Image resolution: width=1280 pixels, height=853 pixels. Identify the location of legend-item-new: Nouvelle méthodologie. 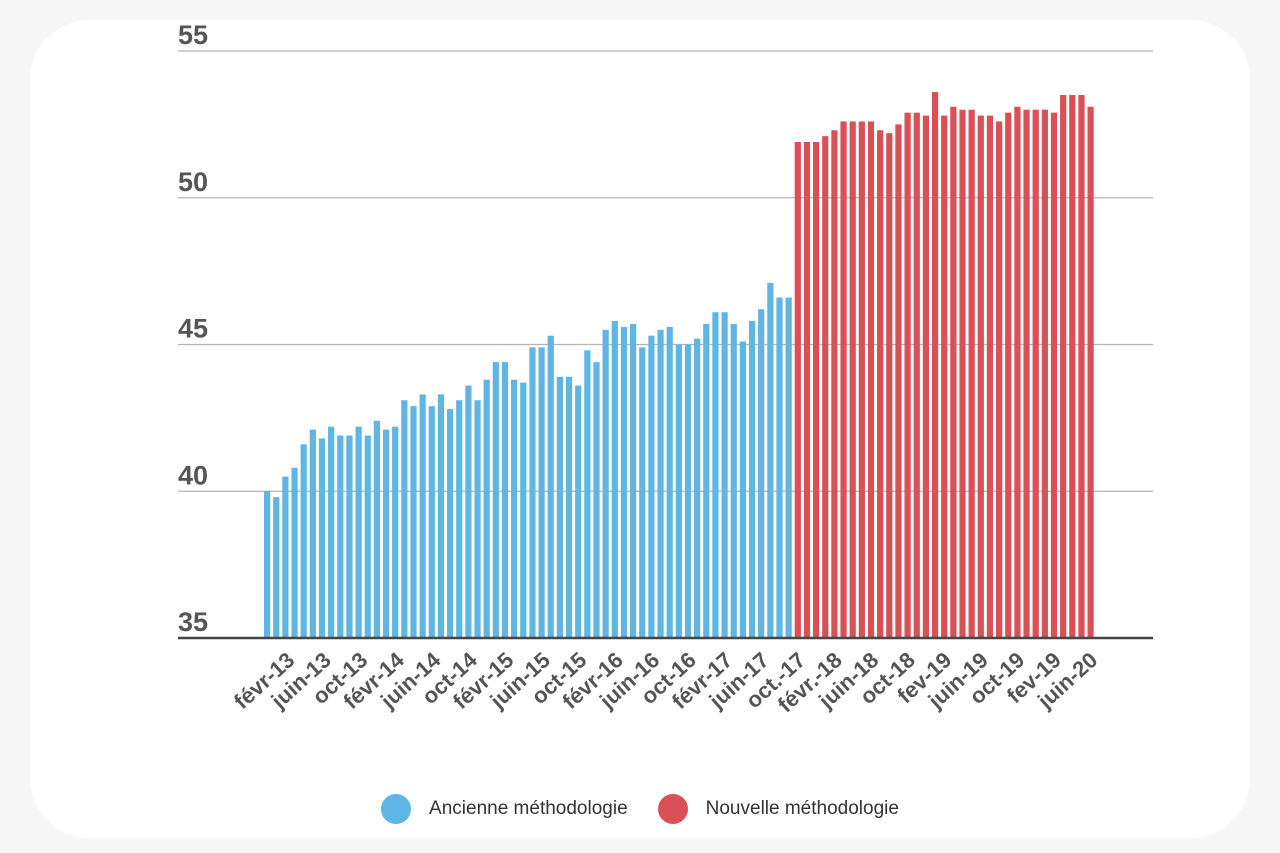
(778, 809).